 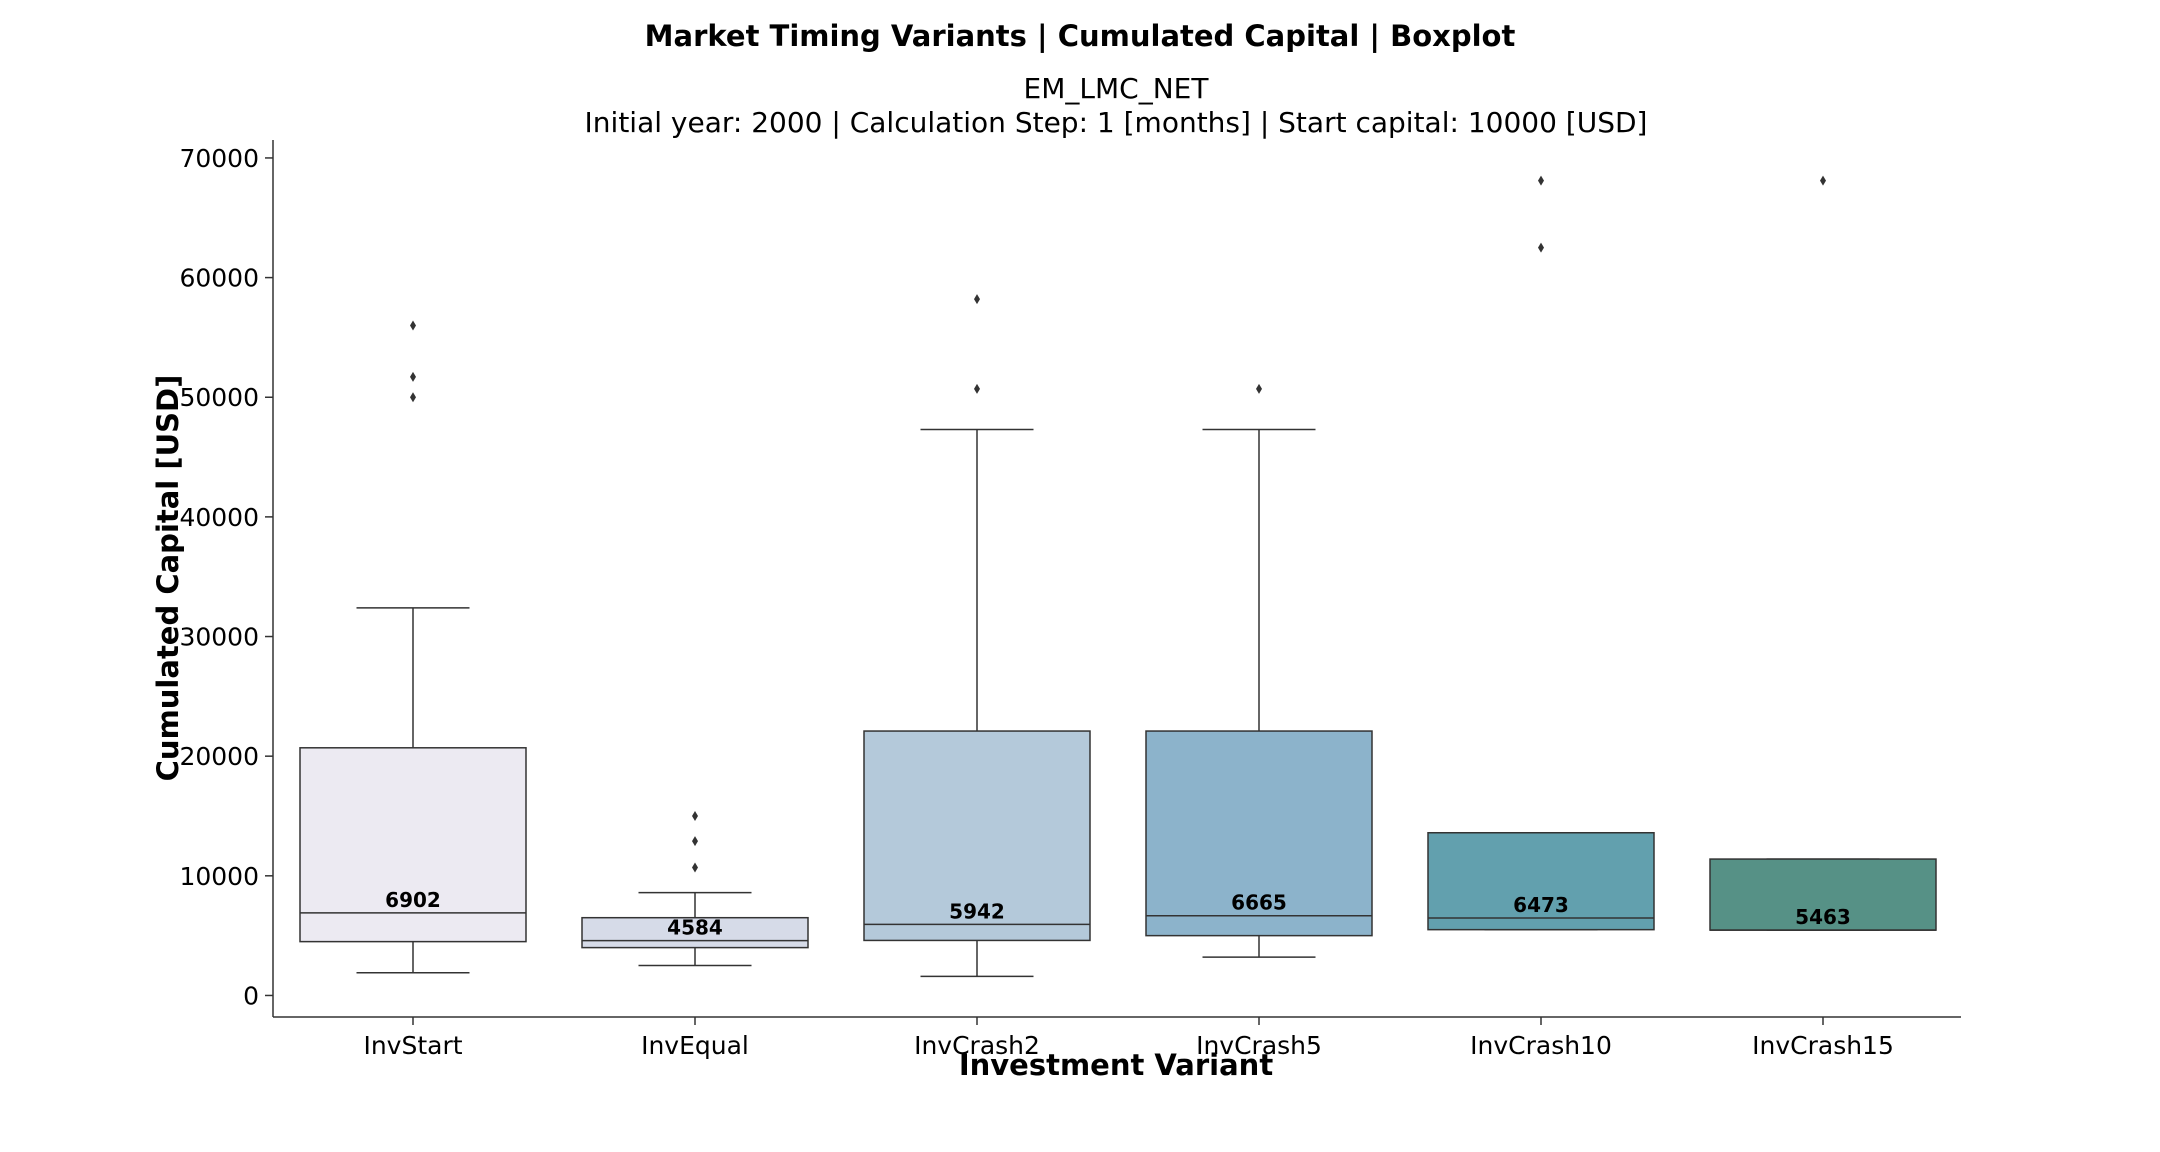 What do you see at coordinates (226, 577) in the screenshot?
I see `y-axis-ticks: 0 10000 20000 30000 40000 50000 60000 70000` at bounding box center [226, 577].